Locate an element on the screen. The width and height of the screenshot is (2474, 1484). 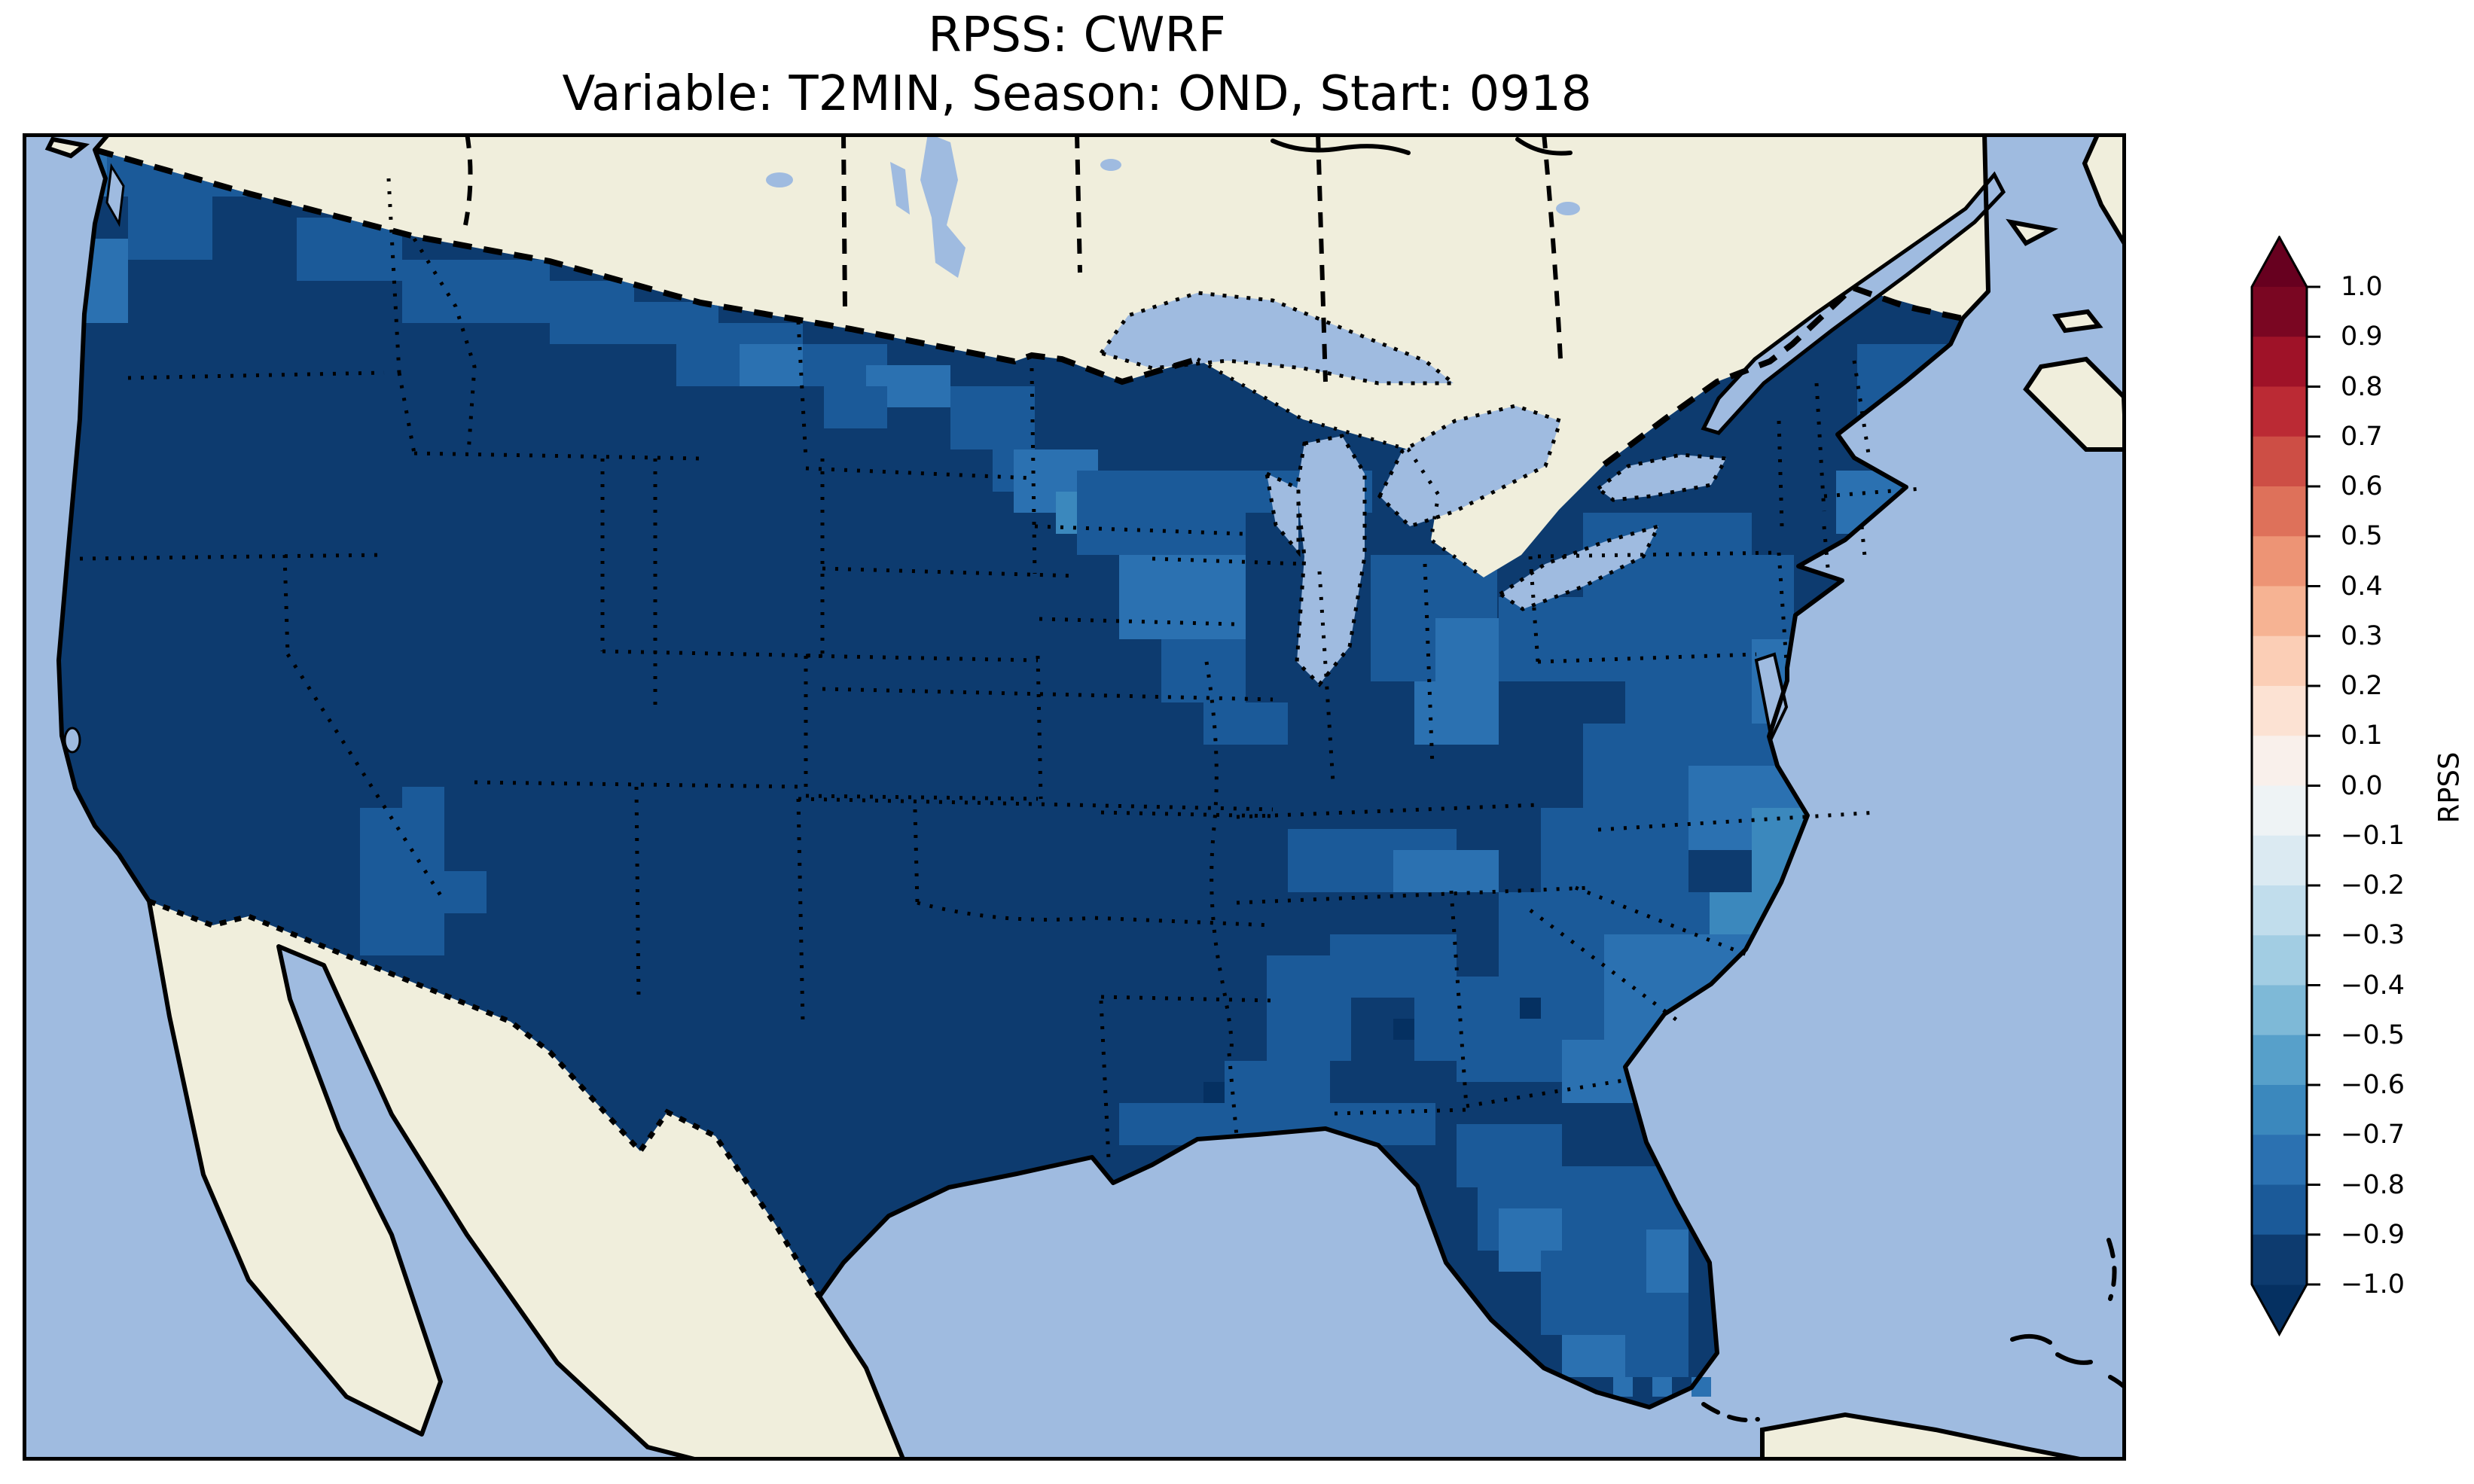
colorbar-tick-label: −1.0 is located at coordinates (2373, 1284).